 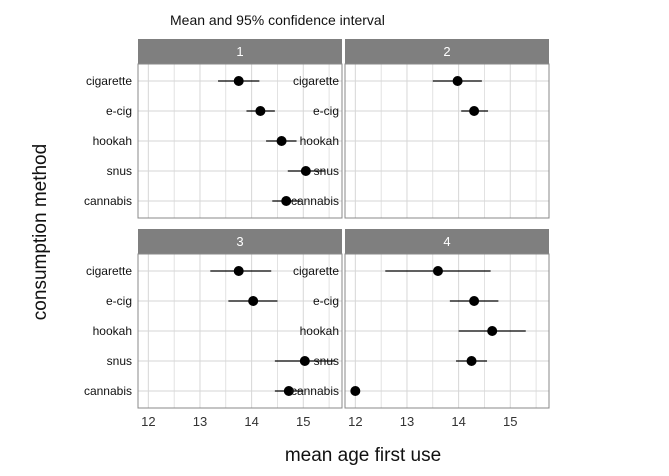 I want to click on facet-strip-label: 3, so click(x=239, y=241).